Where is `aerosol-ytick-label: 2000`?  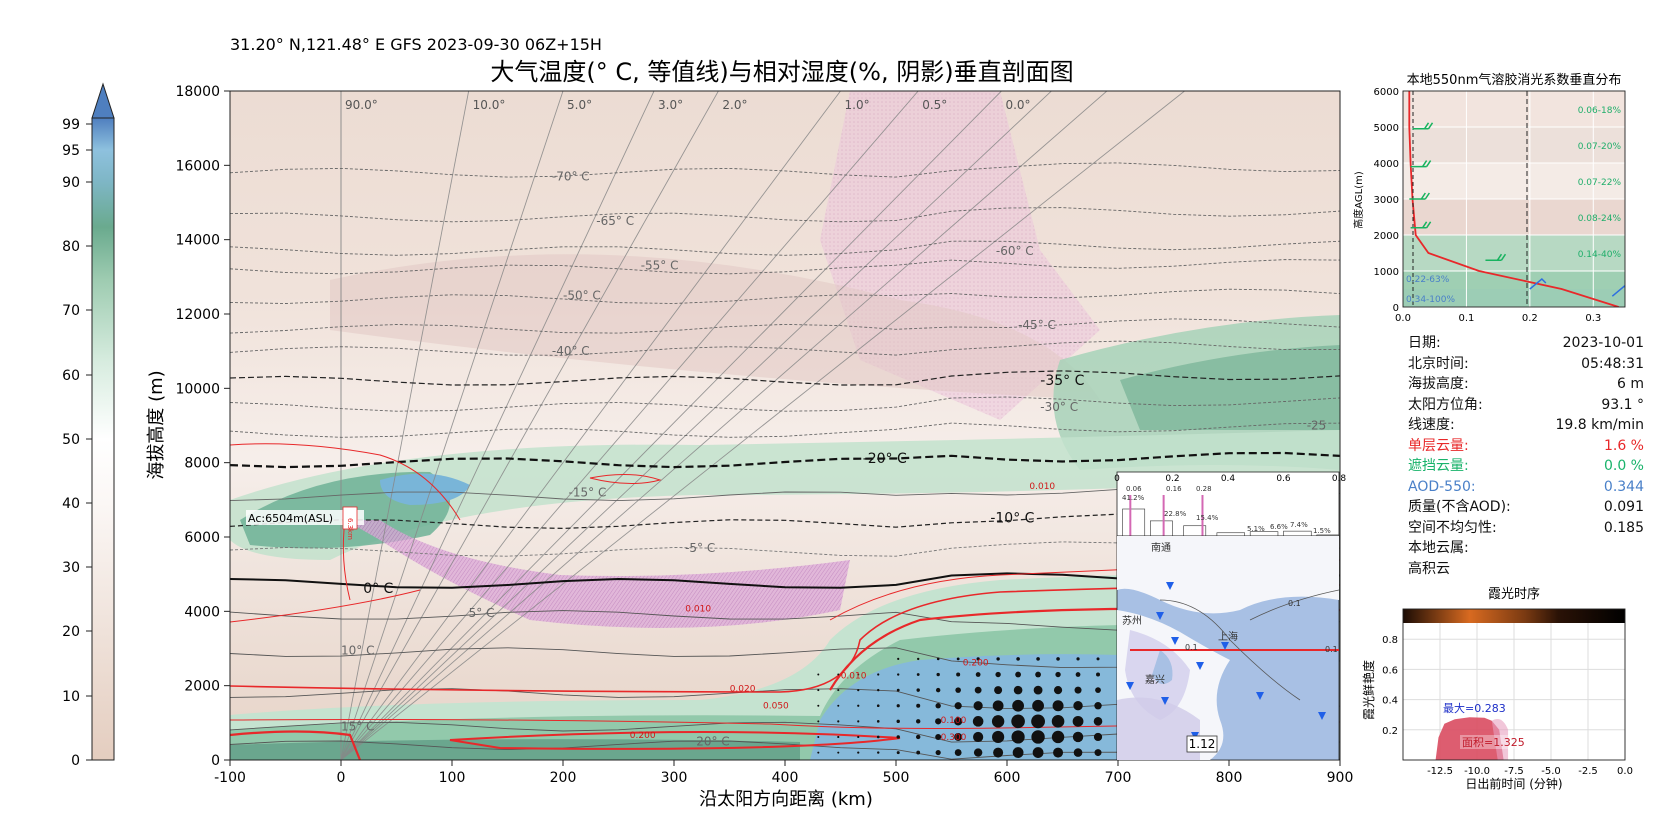
aerosol-ytick-label: 2000 is located at coordinates (1386, 236).